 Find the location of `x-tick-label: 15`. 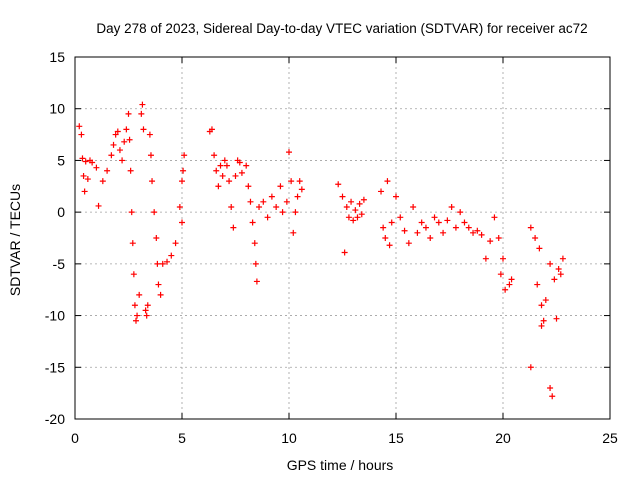

x-tick-label: 15 is located at coordinates (396, 438).